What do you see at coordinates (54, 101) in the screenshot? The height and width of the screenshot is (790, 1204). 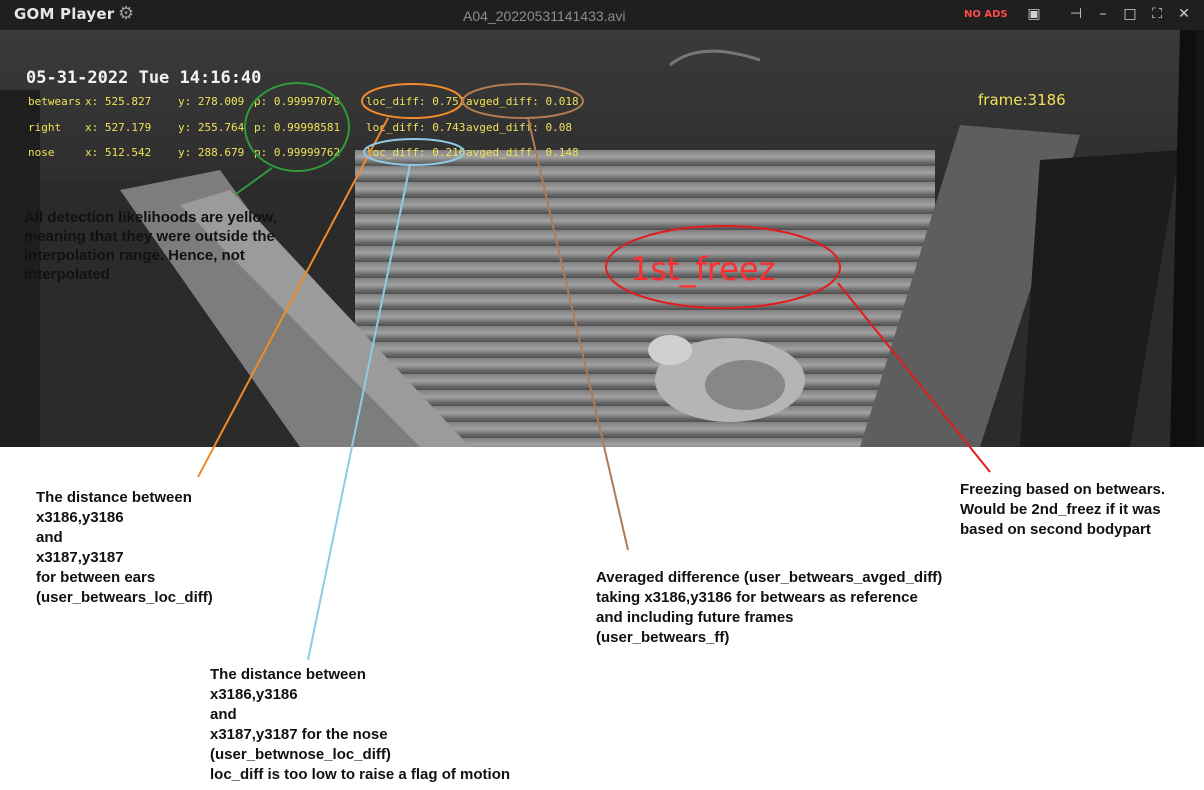 I see `osd-row-label: betwears` at bounding box center [54, 101].